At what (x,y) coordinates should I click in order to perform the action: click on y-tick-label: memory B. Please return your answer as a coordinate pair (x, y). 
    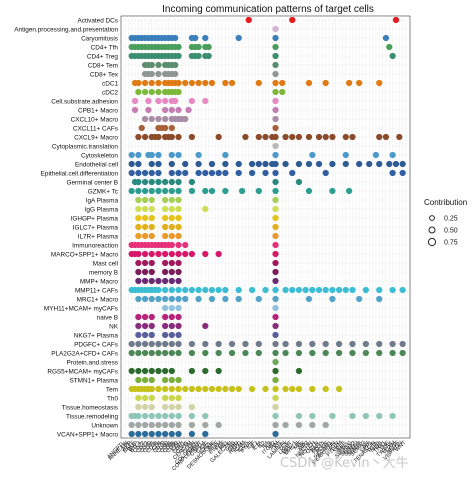
    Looking at the image, I should click on (103, 272).